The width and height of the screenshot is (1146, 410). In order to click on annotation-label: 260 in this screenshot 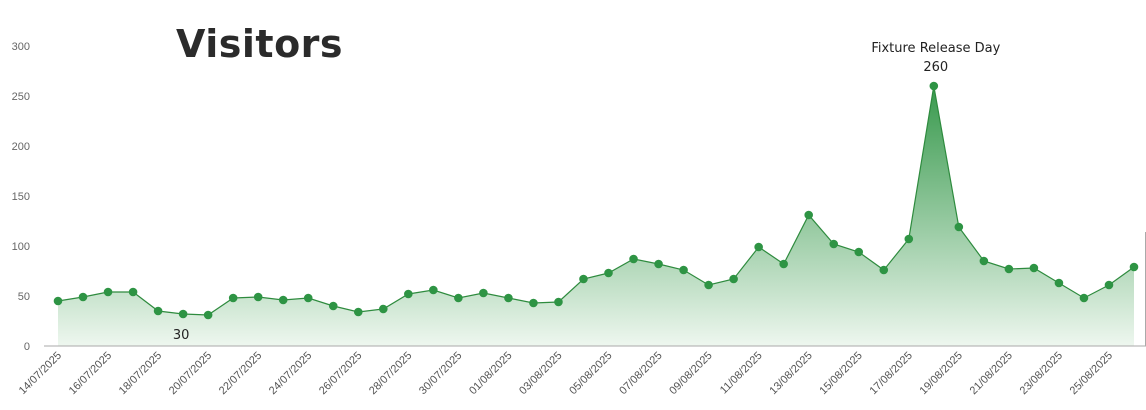, I will do `click(935, 67)`.